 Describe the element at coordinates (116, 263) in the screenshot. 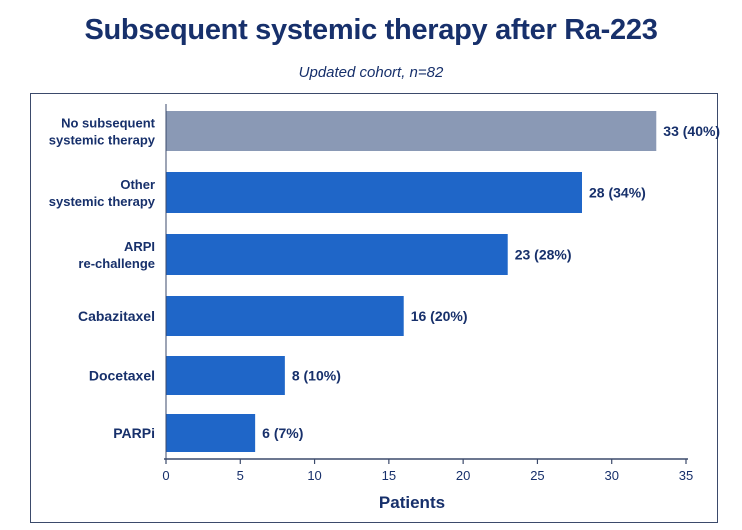

I see `category-label: re-challenge` at that location.